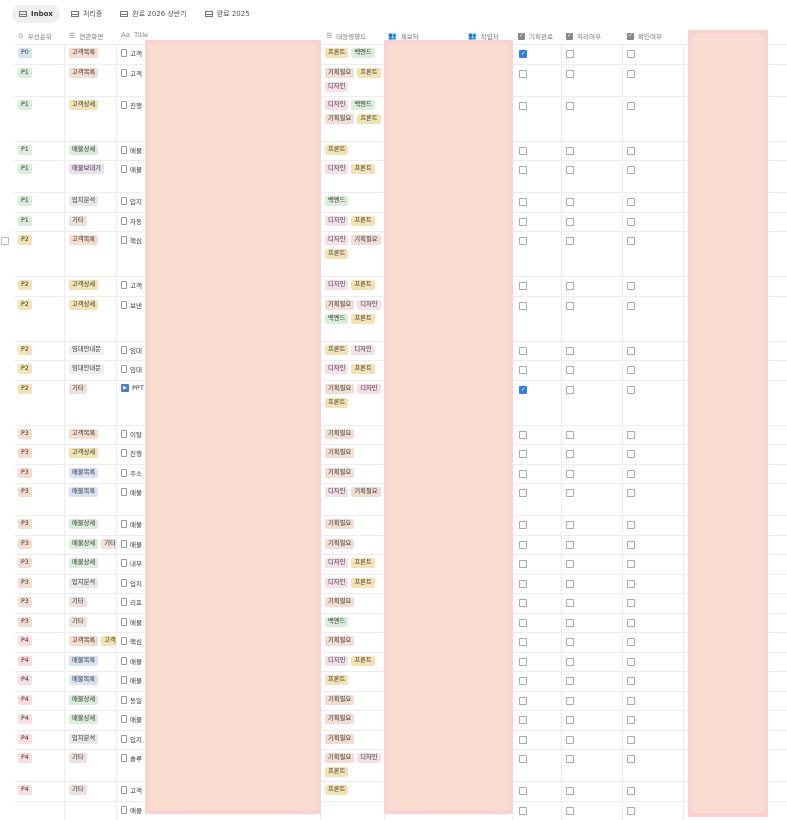 The image size is (787, 820). What do you see at coordinates (136, 305) in the screenshot?
I see `row-title: 보낸` at bounding box center [136, 305].